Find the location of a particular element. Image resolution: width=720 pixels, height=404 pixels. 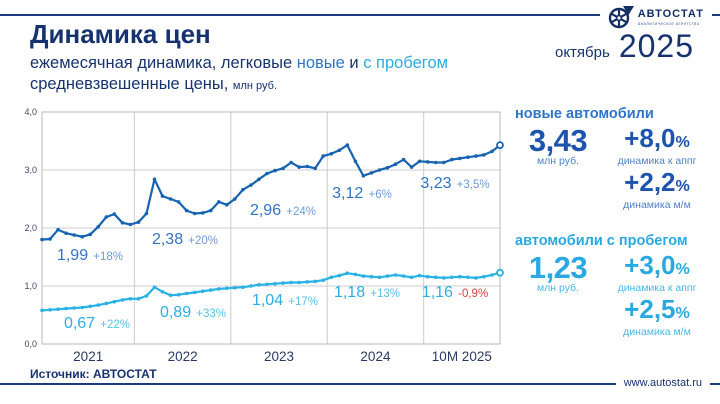

new-cars-yoy-caption: динамика к аппг is located at coordinates (657, 161).